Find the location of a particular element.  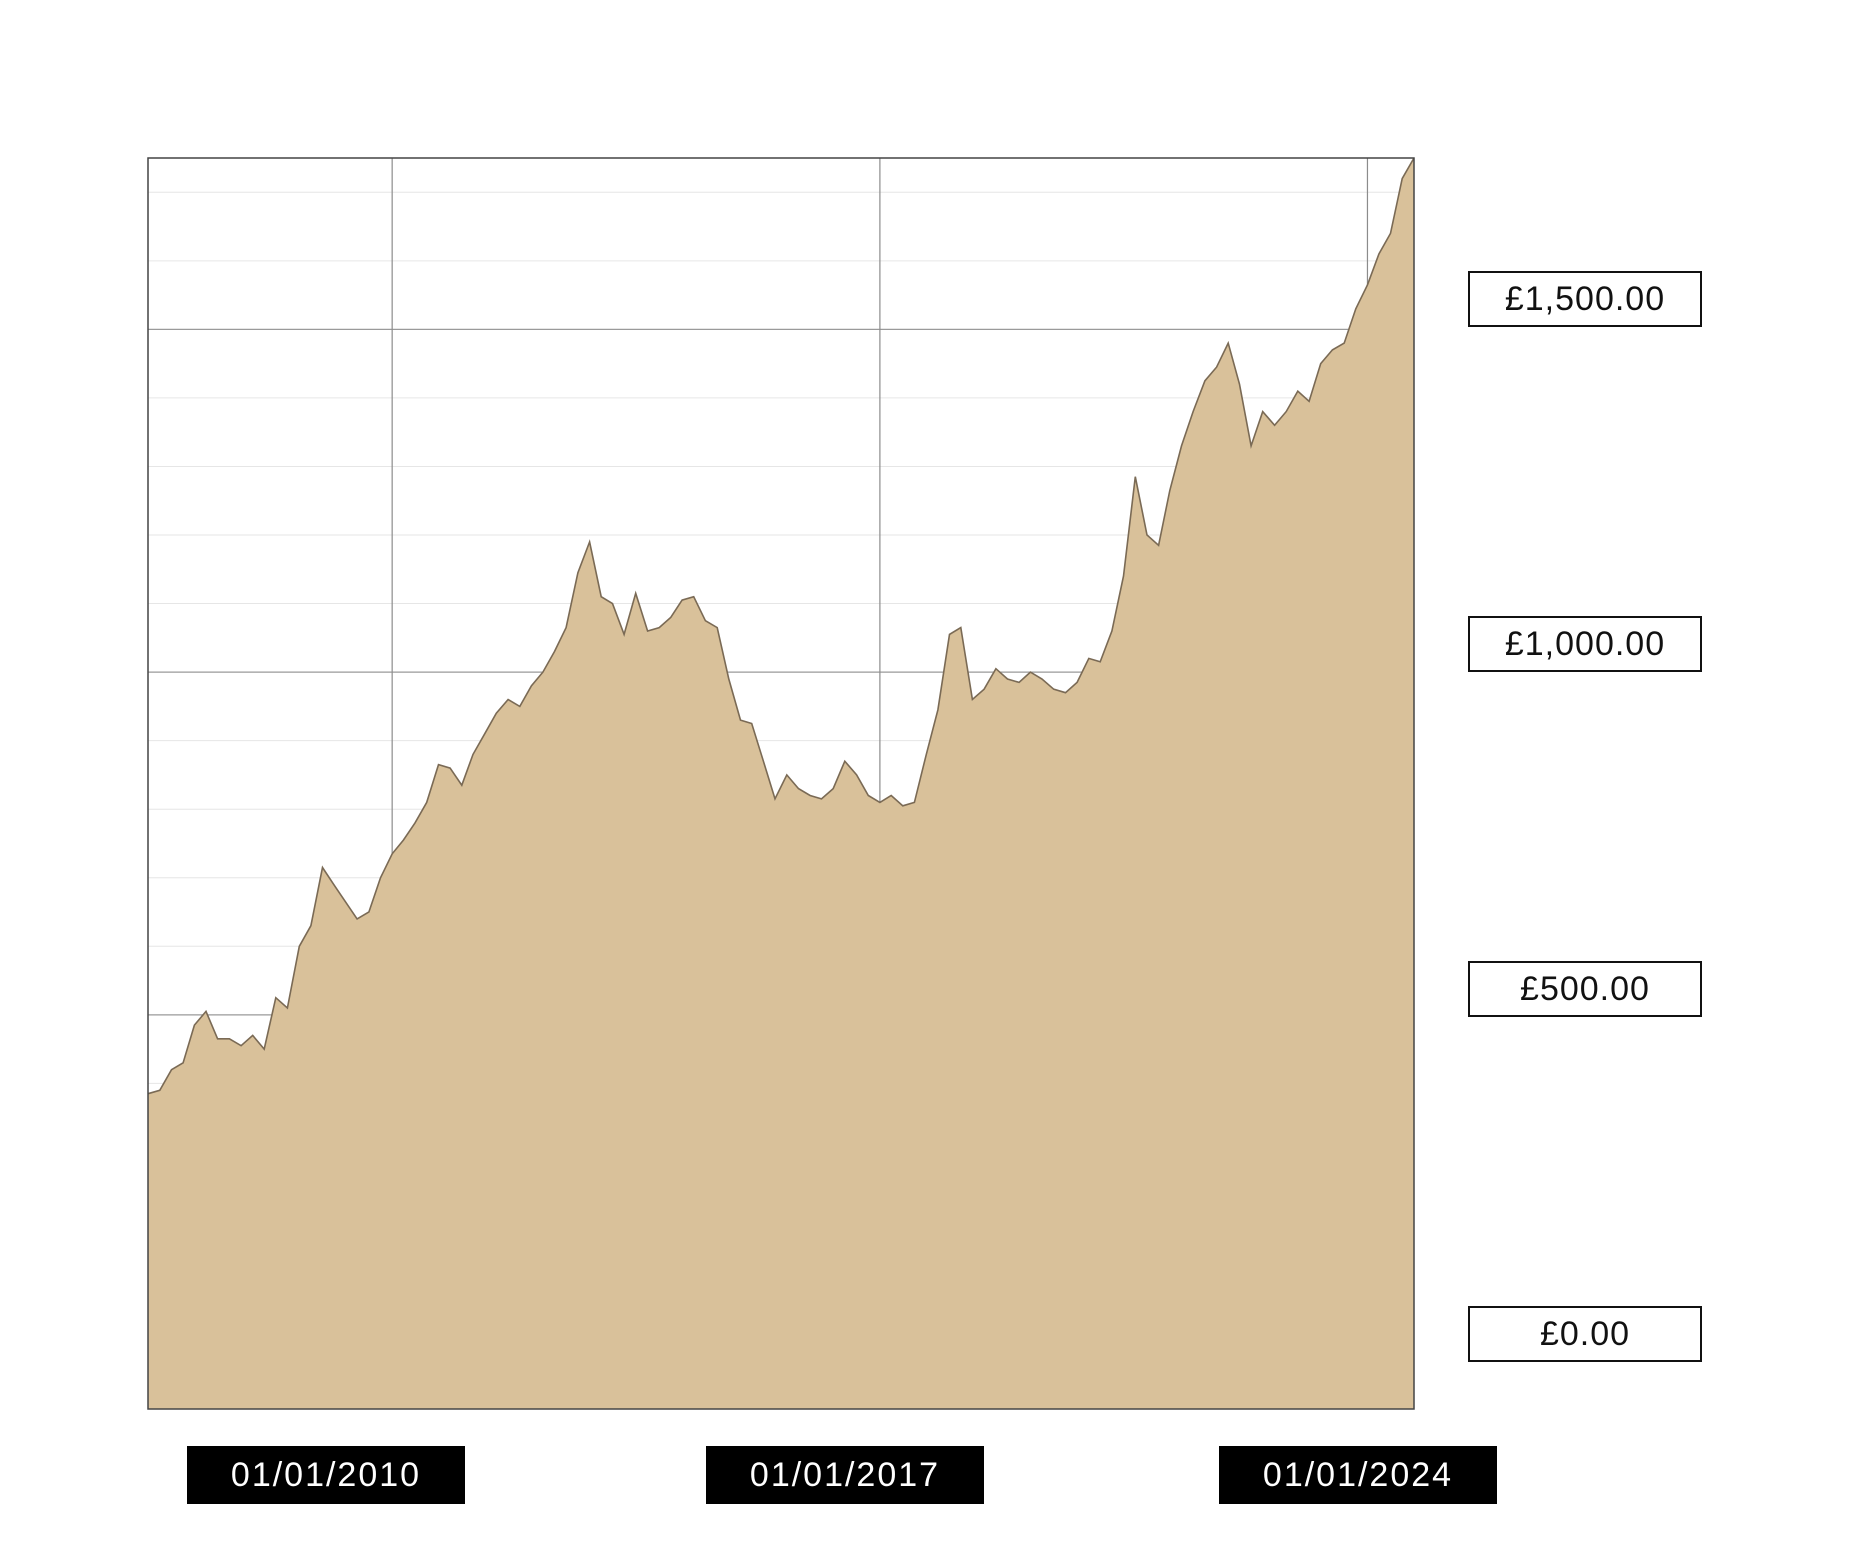

y-tick-label-1000: £1,000.00 is located at coordinates (1585, 644).